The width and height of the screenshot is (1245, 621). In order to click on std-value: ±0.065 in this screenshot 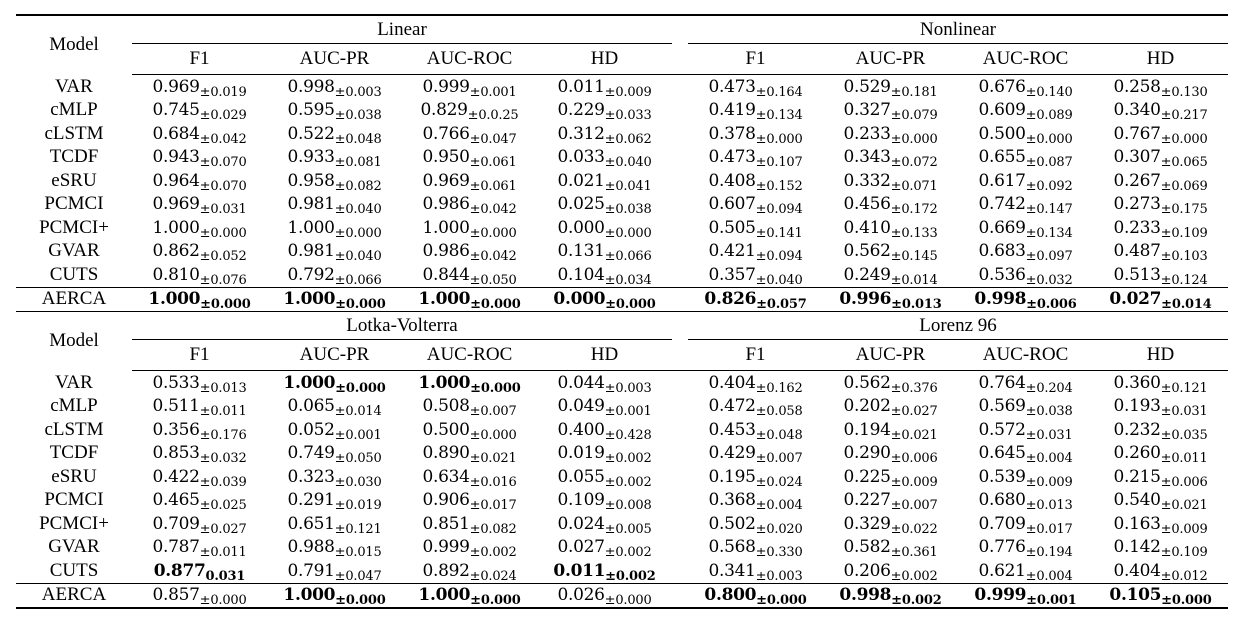, I will do `click(1184, 162)`.